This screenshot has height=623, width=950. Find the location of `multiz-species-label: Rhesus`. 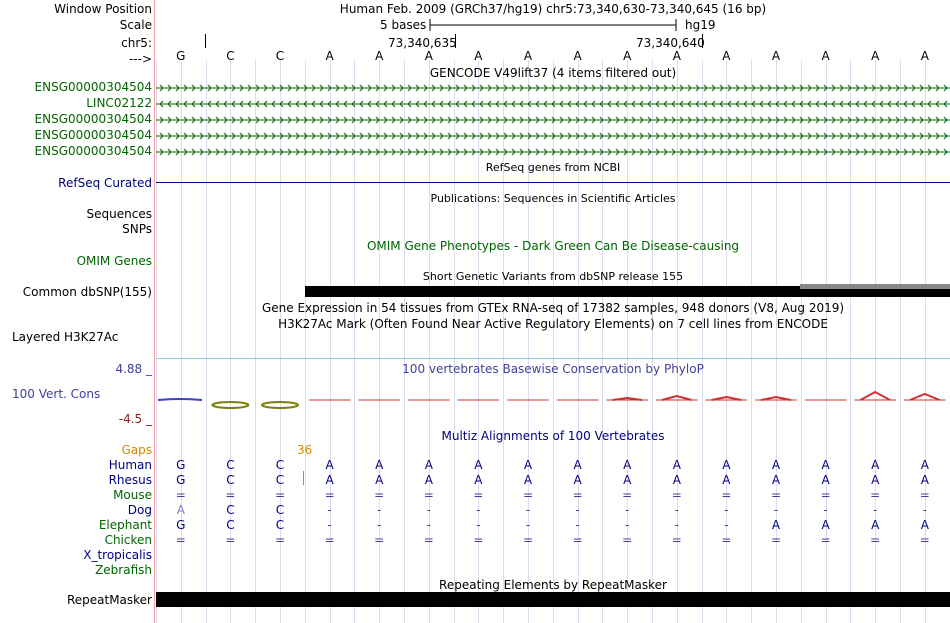

multiz-species-label: Rhesus is located at coordinates (130, 480).